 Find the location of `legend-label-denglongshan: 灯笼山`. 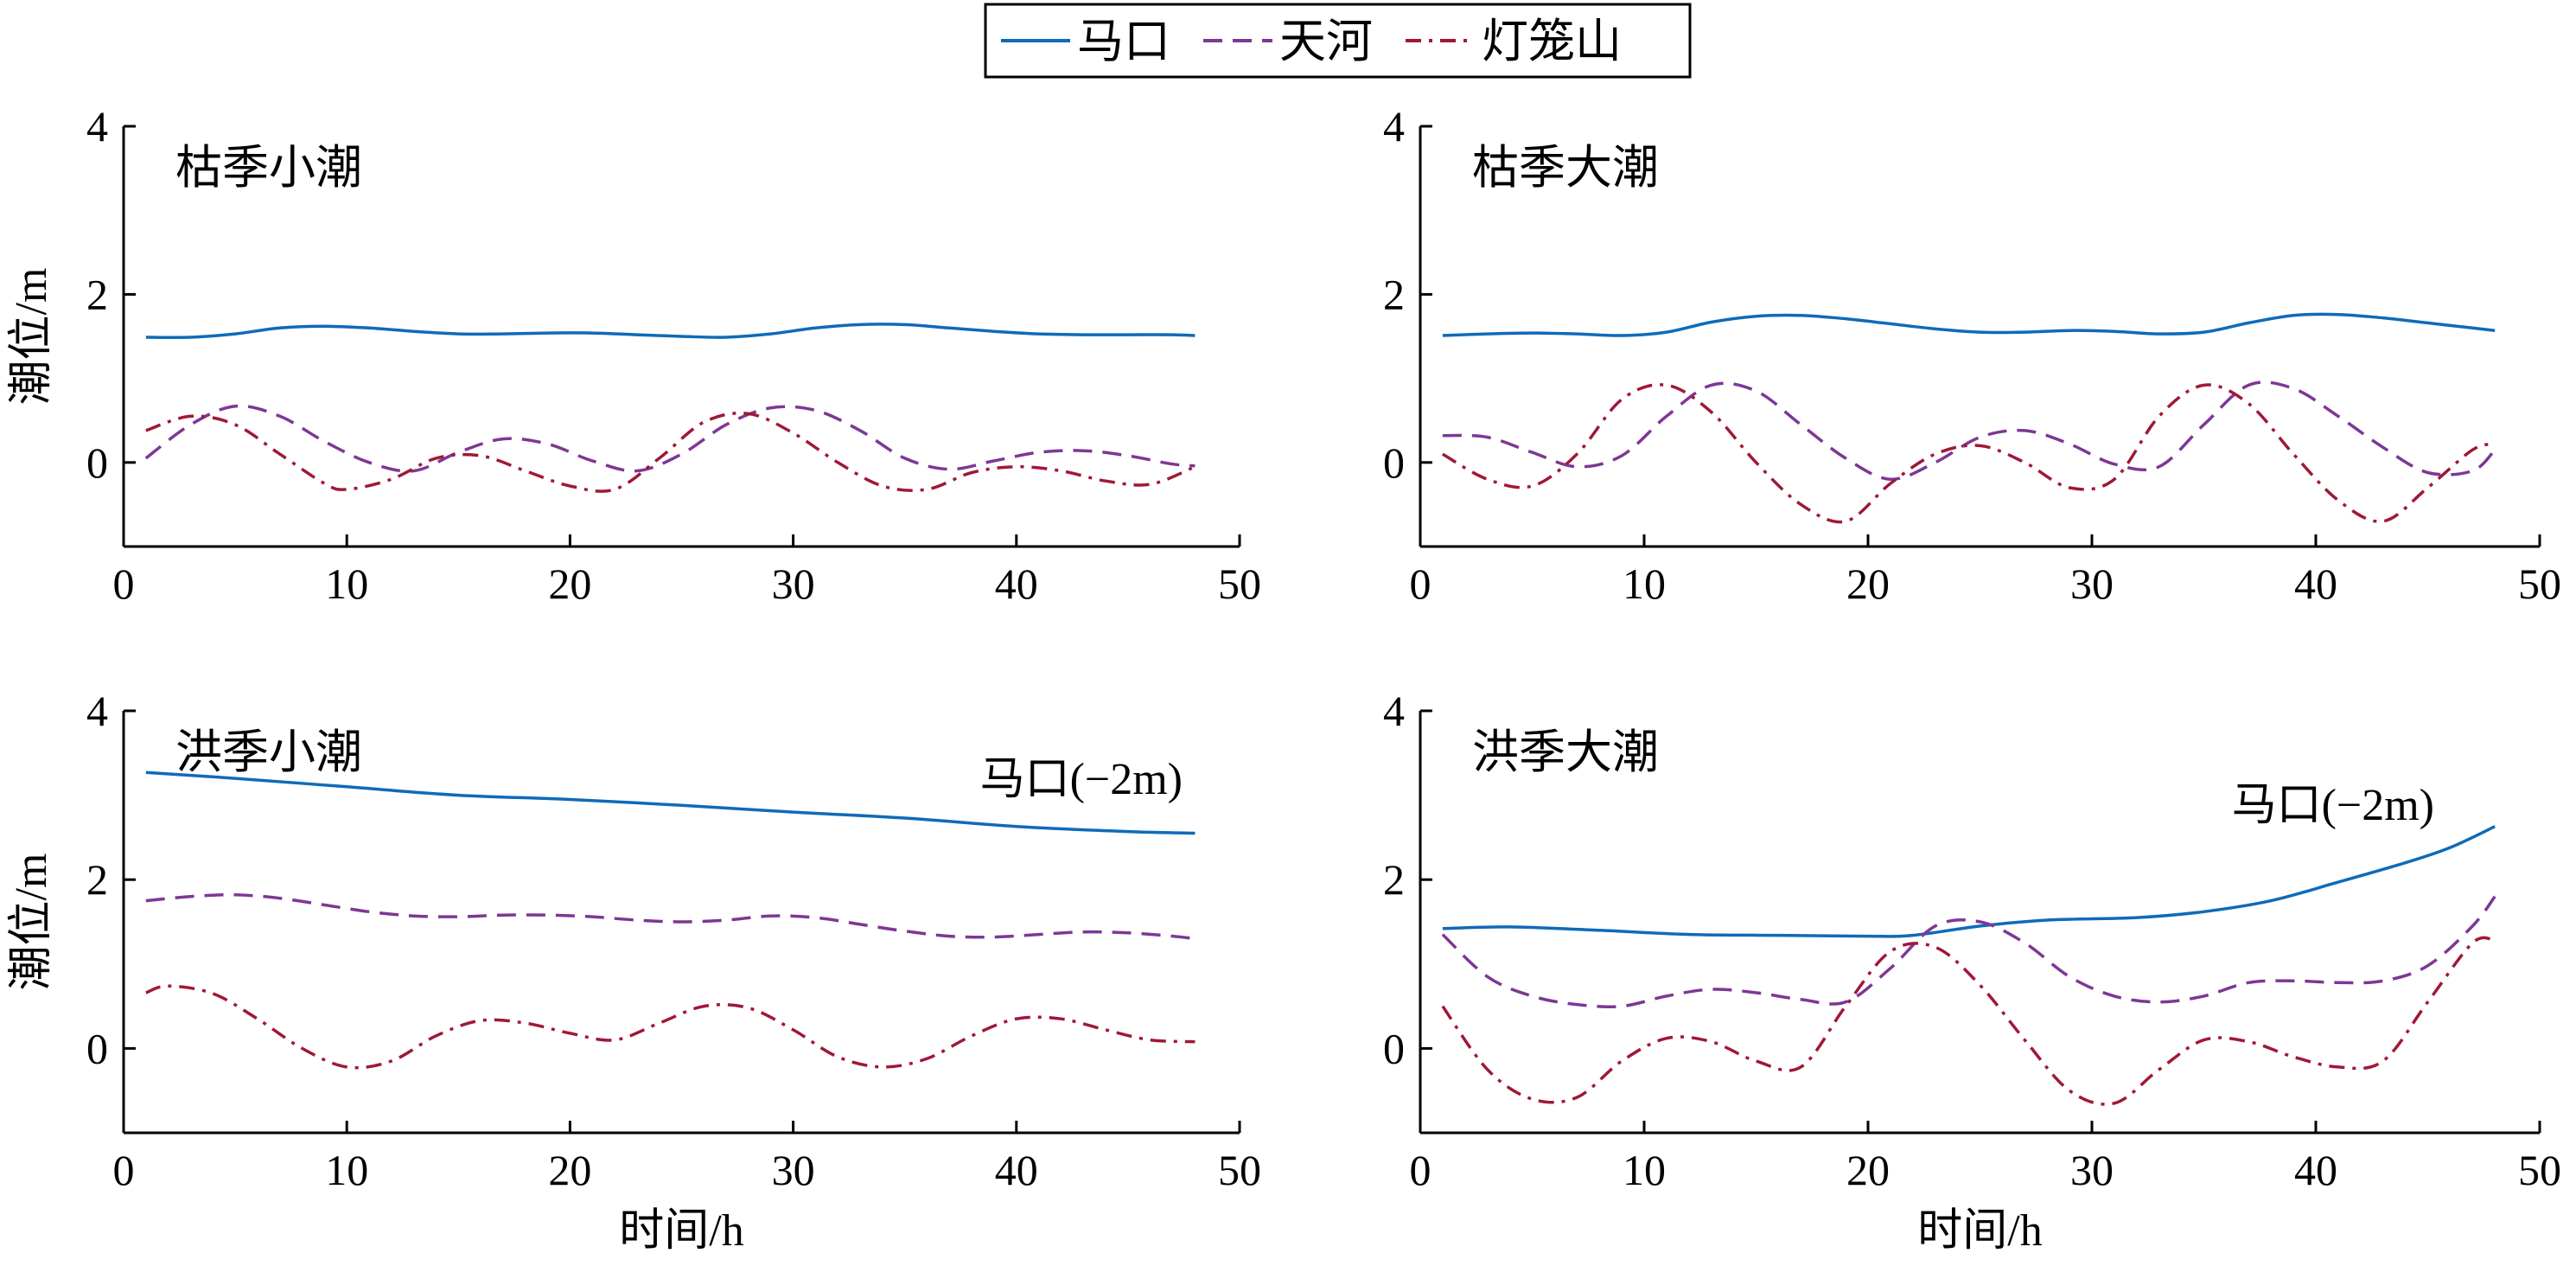

legend-label-denglongshan: 灯笼山 is located at coordinates (1552, 41).